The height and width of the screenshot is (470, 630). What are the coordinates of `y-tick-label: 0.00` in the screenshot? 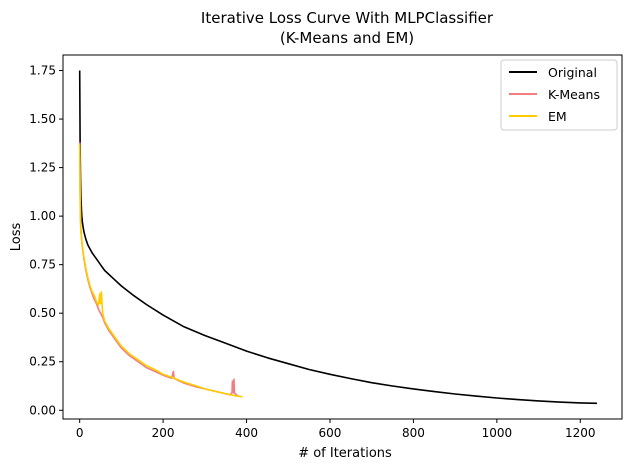 It's located at (42, 410).